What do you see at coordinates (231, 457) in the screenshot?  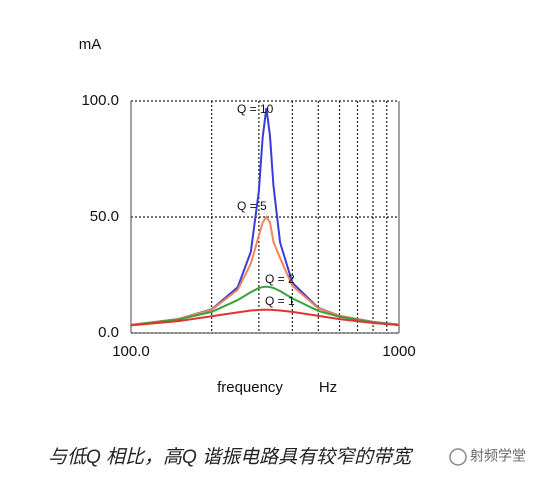 I see `caption: 与低Q 相比，高Q 谐振电路具有较窄的带宽` at bounding box center [231, 457].